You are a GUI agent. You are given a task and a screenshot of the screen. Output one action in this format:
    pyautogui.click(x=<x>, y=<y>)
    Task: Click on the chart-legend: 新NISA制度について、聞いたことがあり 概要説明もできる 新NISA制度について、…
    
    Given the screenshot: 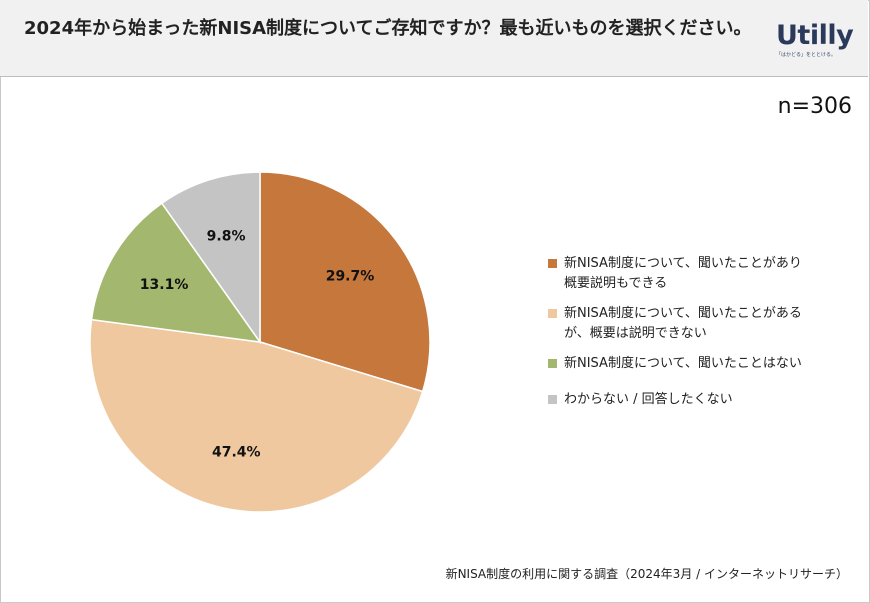 What is the action you would take?
    pyautogui.click(x=698, y=337)
    